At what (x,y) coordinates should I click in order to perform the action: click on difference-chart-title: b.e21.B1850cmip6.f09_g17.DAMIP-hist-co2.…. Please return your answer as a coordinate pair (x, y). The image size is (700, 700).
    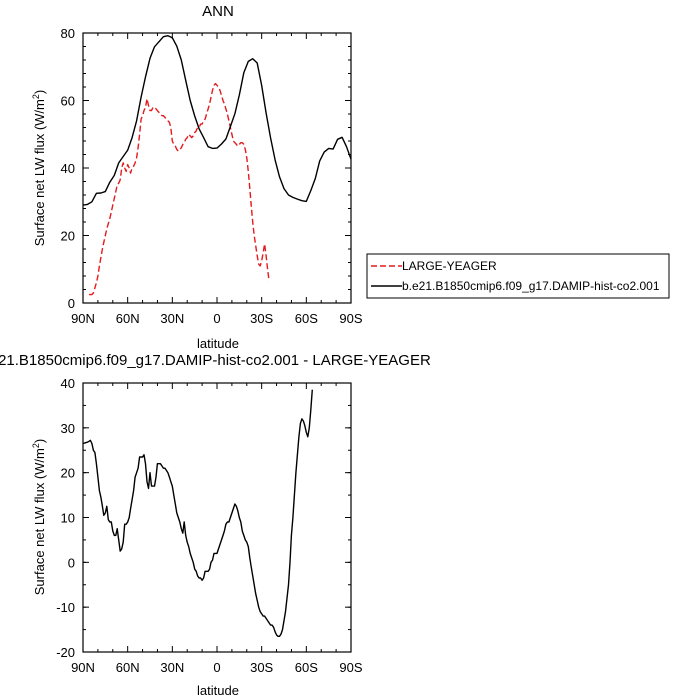
    Looking at the image, I should click on (215, 360).